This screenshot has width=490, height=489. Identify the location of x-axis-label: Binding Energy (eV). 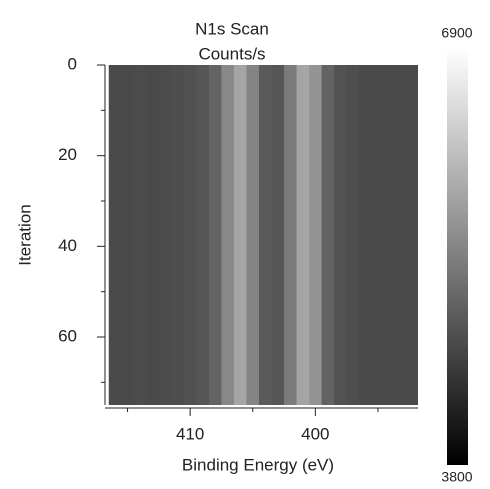
(258, 464).